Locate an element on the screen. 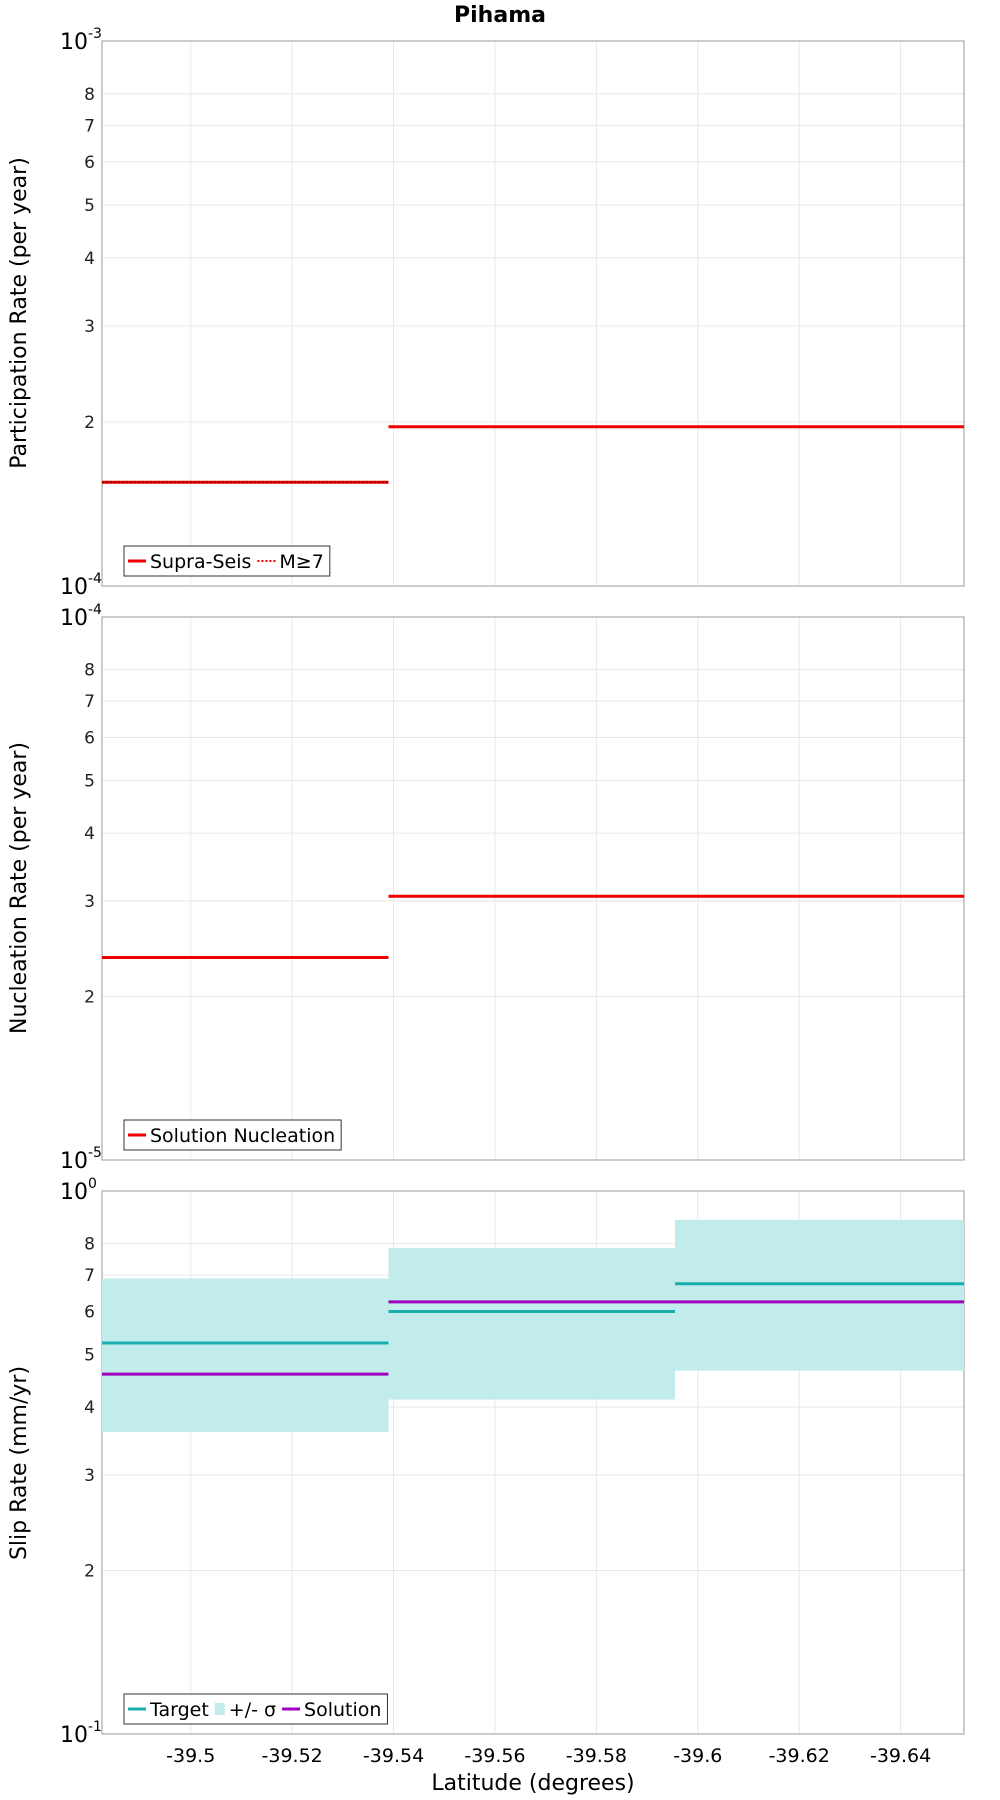 This screenshot has height=1800, width=1000. y-major-tick-exponent: -5 is located at coordinates (95, 1153).